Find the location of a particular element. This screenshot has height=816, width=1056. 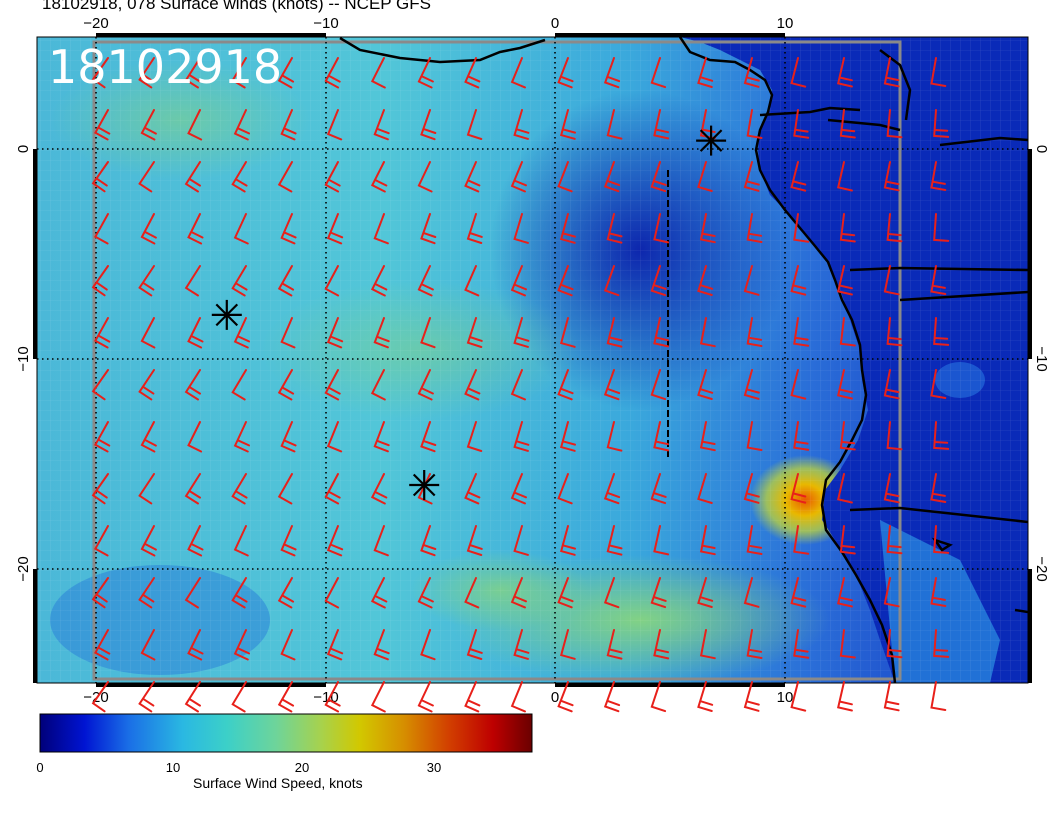

lon-tick-top-2: −10 is located at coordinates (325, 23).